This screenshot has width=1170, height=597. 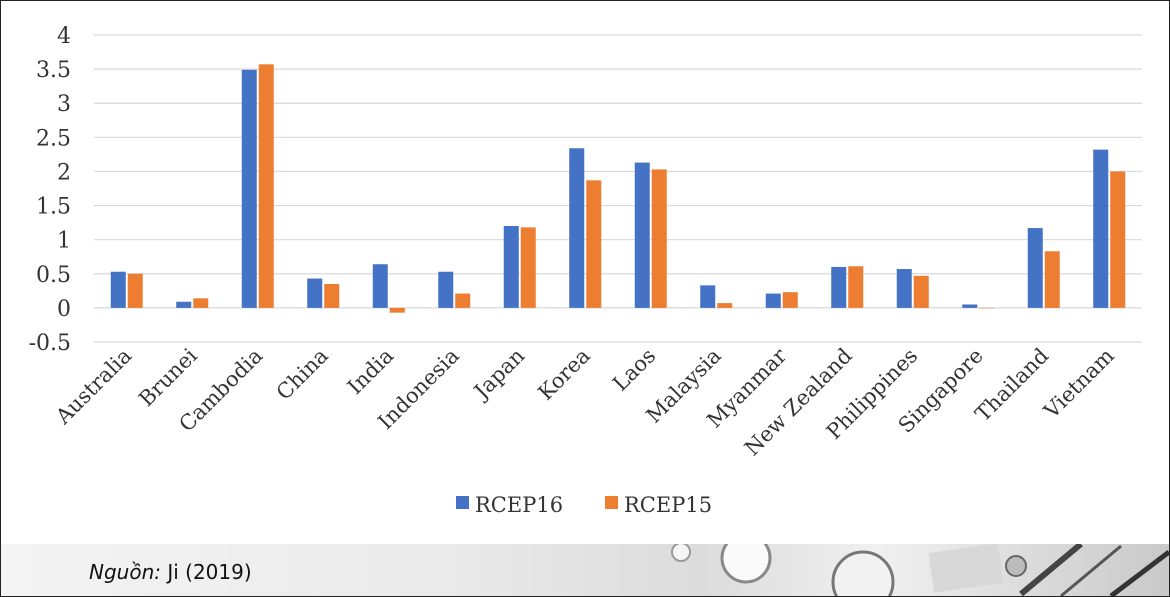 I want to click on y-tick-label: 0, so click(x=64, y=309).